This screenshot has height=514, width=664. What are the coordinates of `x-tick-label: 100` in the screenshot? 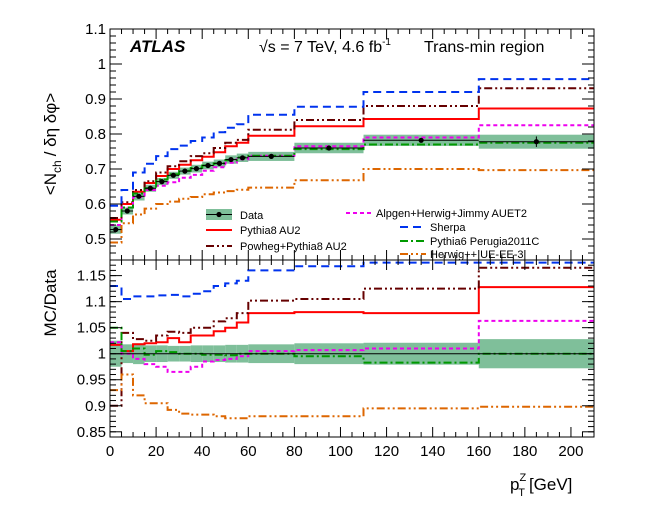 It's located at (340, 451).